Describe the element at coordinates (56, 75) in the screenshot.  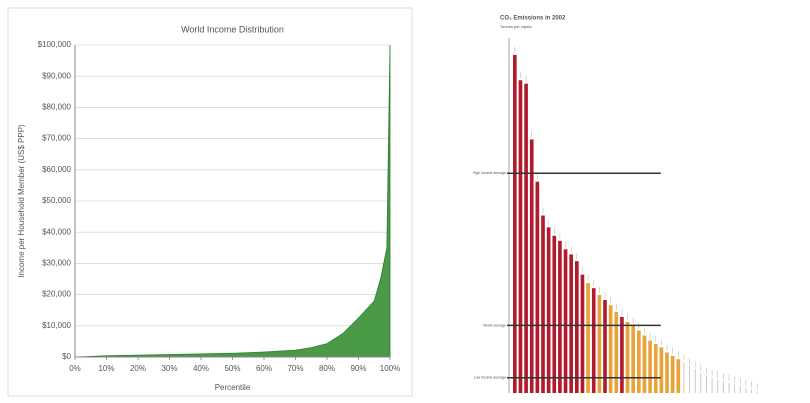
I see `y-tick-label: $90,000` at that location.